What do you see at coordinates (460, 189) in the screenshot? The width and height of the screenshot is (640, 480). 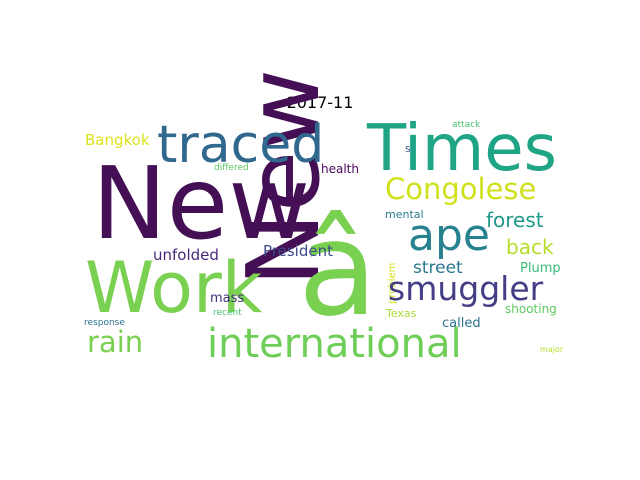 I see `word-congolese: Congolese` at bounding box center [460, 189].